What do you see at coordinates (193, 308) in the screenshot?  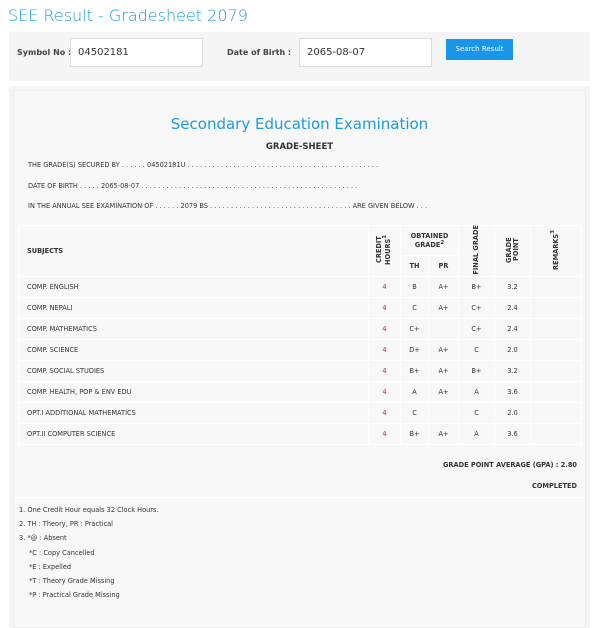 I see `cell-subject: COMP. NEPALI` at bounding box center [193, 308].